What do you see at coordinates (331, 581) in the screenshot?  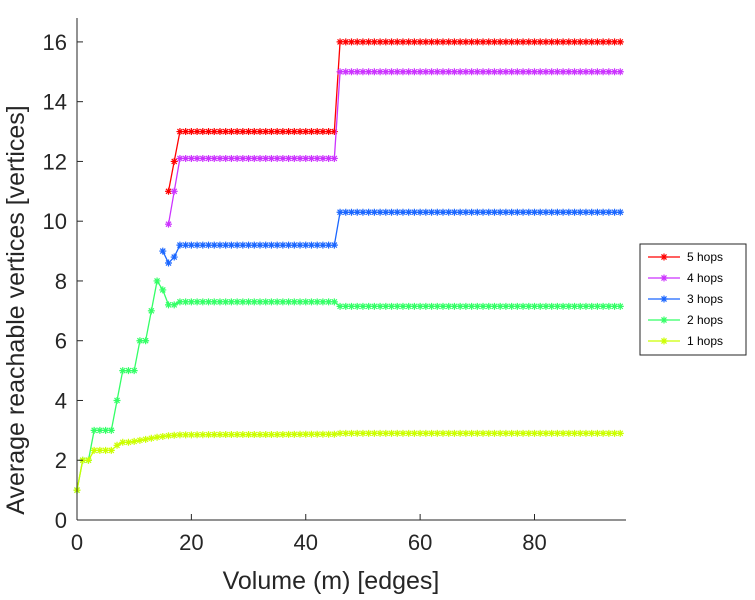 I see `x-axis-title: Volume (m) [edges]` at bounding box center [331, 581].